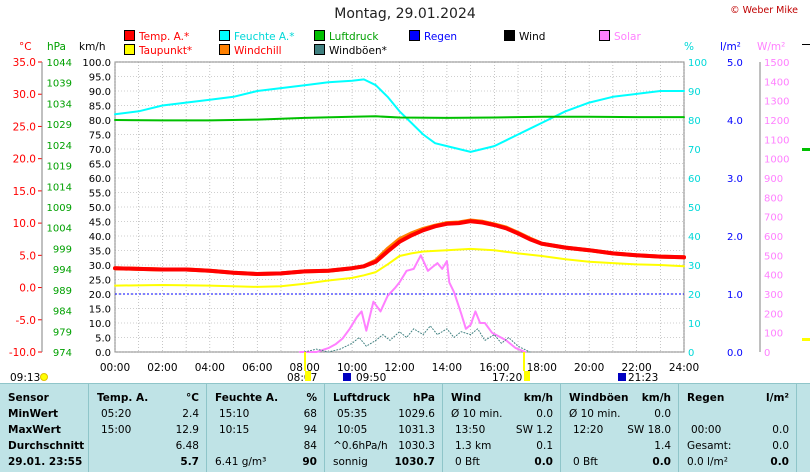 The width and height of the screenshot is (810, 472). Describe the element at coordinates (352, 414) in the screenshot. I see `stats-time: 05:35` at that location.